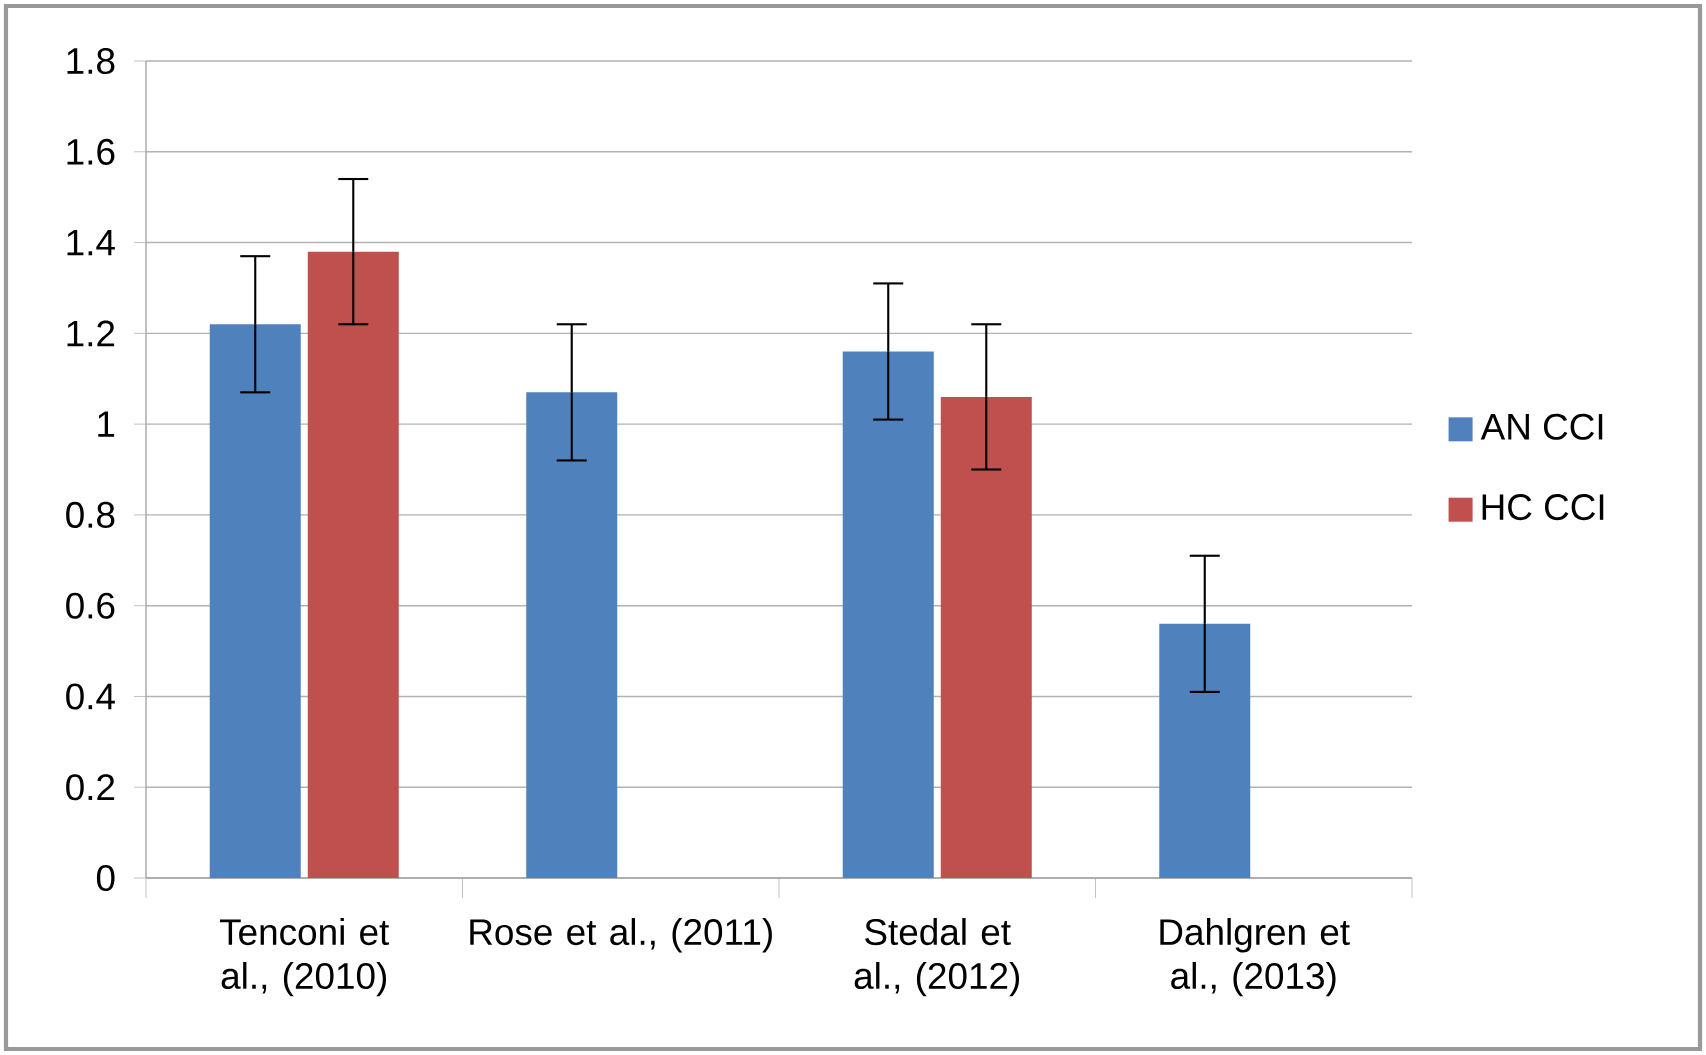  What do you see at coordinates (937, 957) in the screenshot?
I see `x-tick-label: Stedal et al., (2012)` at bounding box center [937, 957].